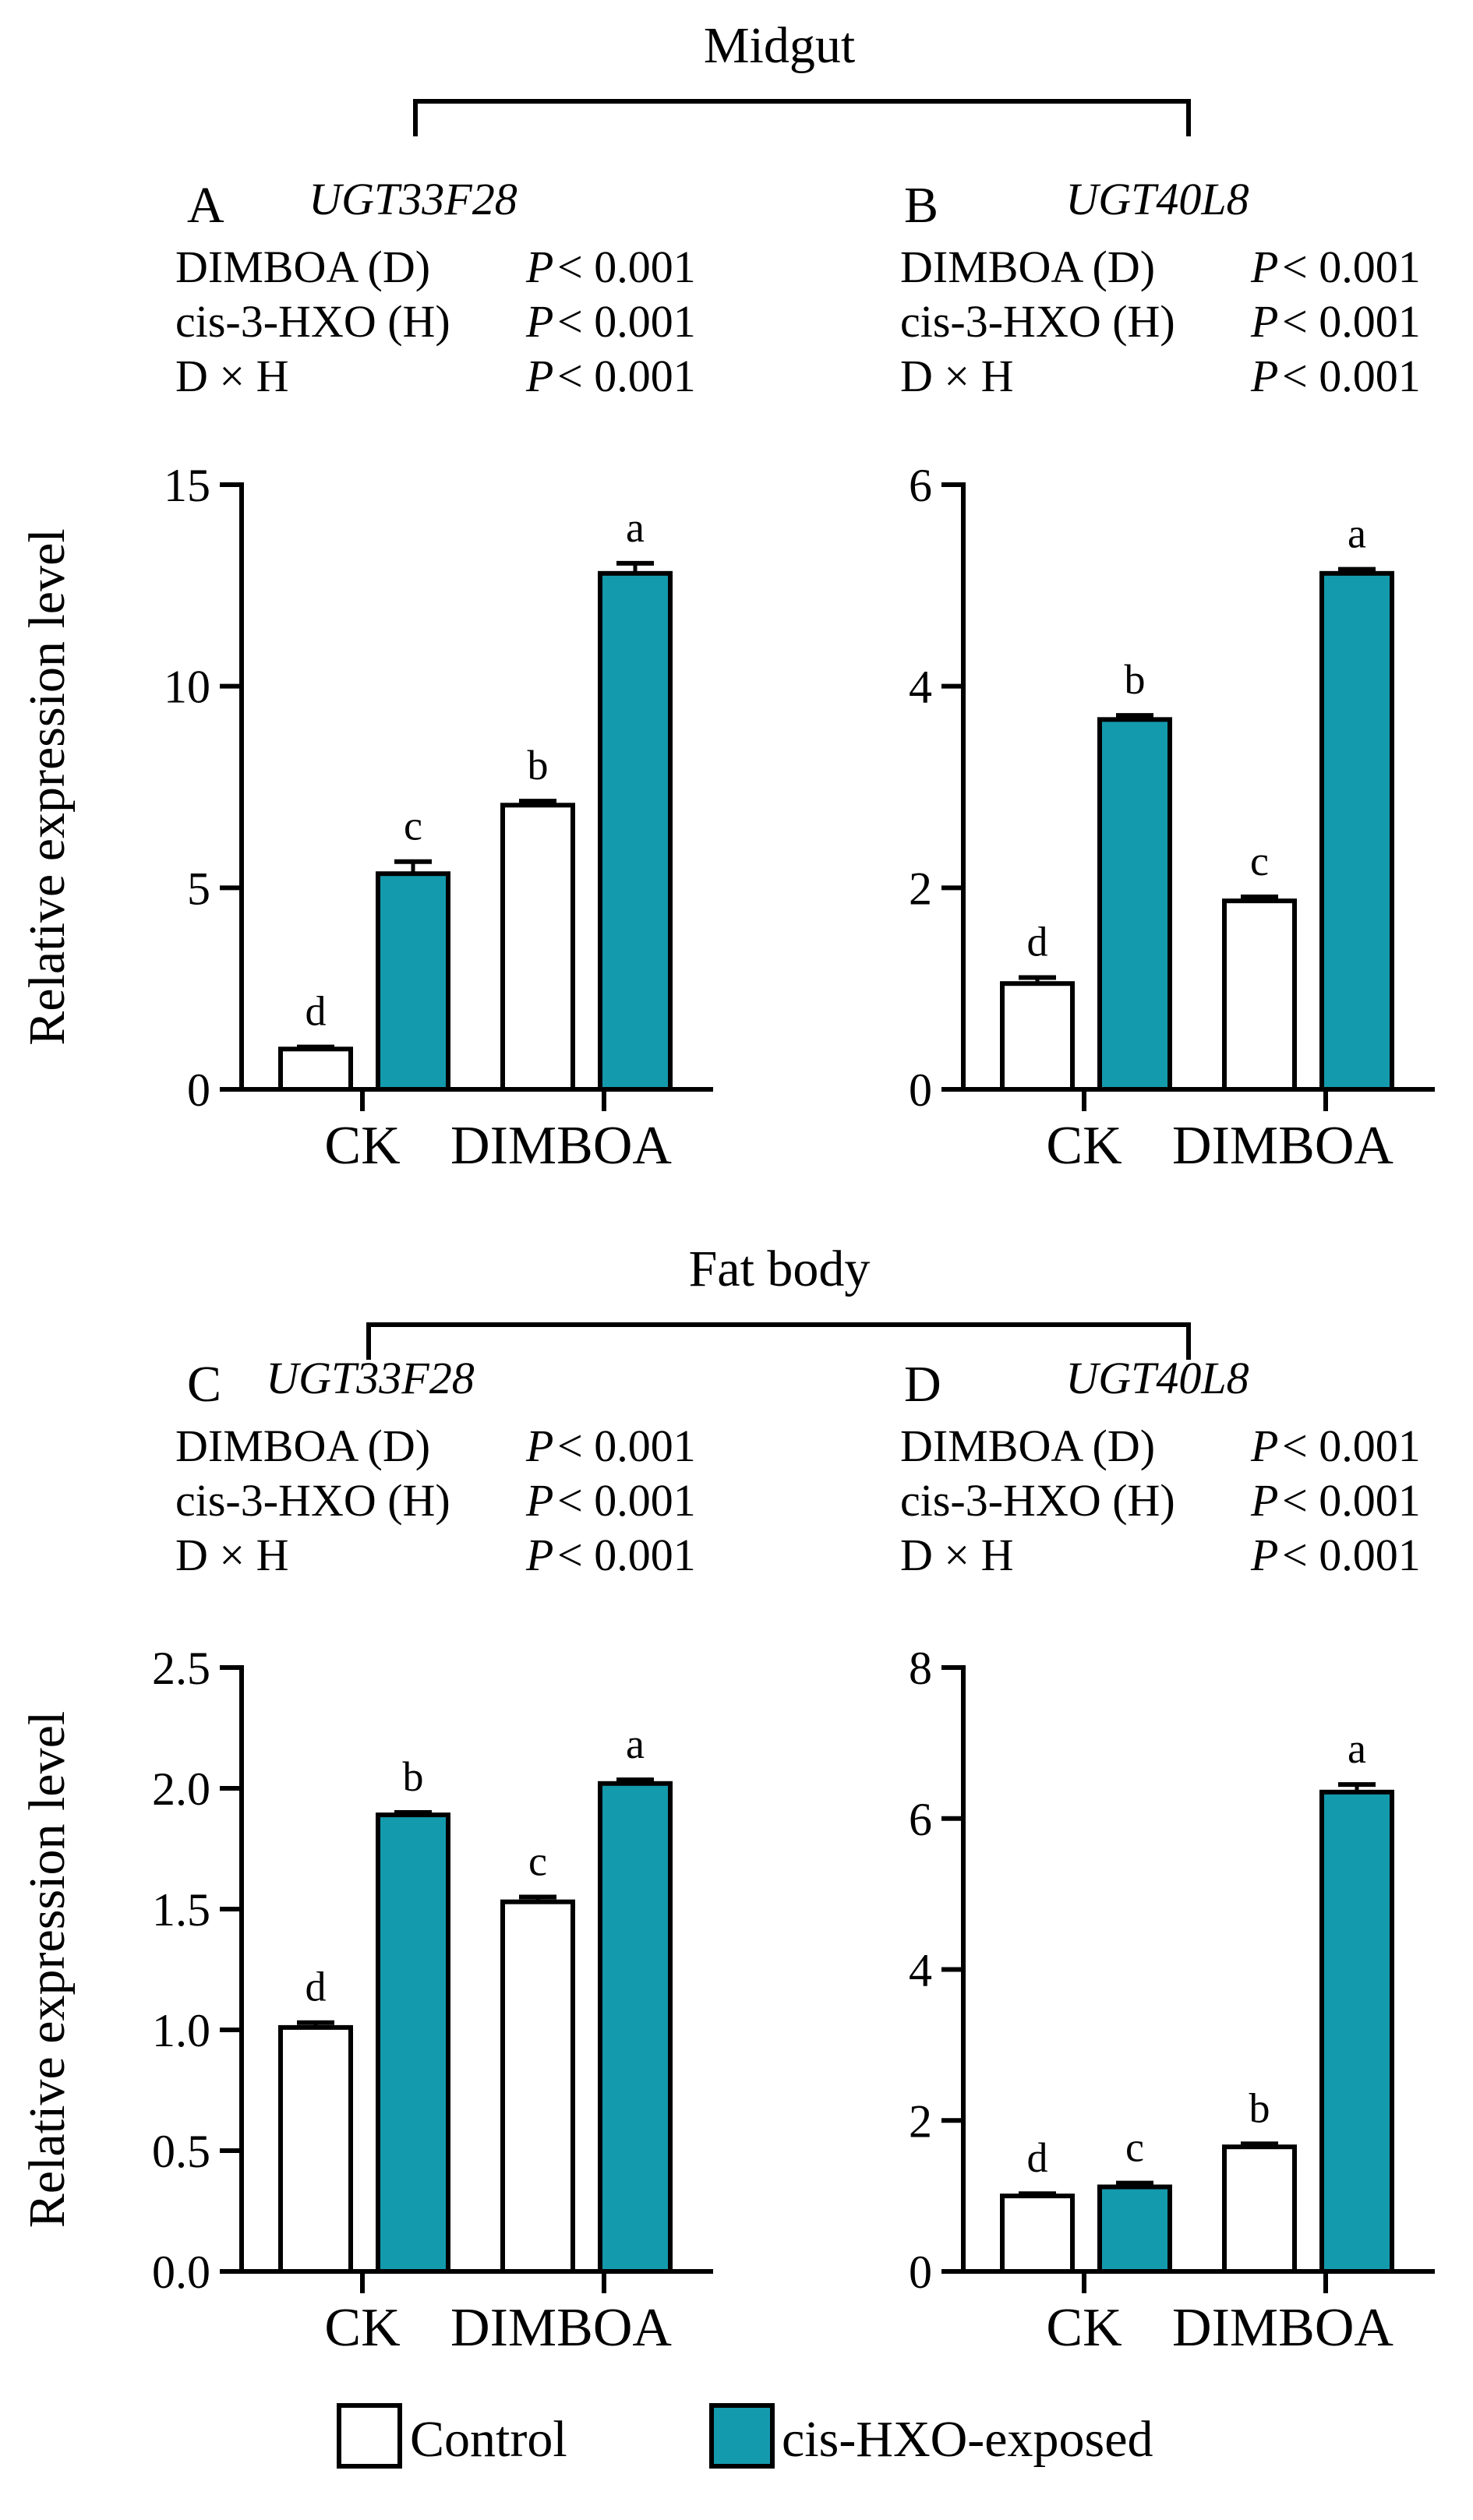 This screenshot has height=2520, width=1473. What do you see at coordinates (921, 206) in the screenshot?
I see `panel-letter: B` at bounding box center [921, 206].